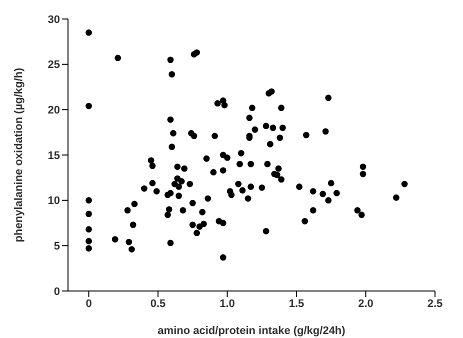 This screenshot has width=463, height=338. What do you see at coordinates (54, 110) in the screenshot?
I see `y-tick-label: 20` at bounding box center [54, 110].